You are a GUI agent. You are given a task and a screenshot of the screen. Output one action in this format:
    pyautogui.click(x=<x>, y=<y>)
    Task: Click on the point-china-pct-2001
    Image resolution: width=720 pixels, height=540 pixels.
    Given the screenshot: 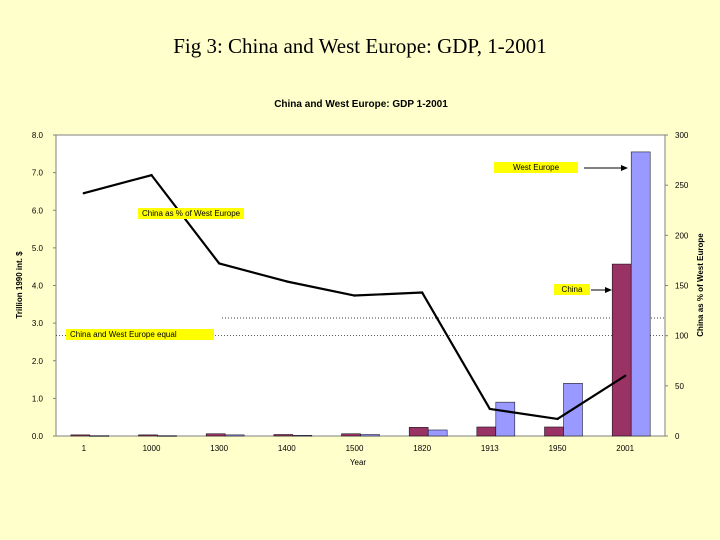 What is the action you would take?
    pyautogui.click(x=625, y=375)
    